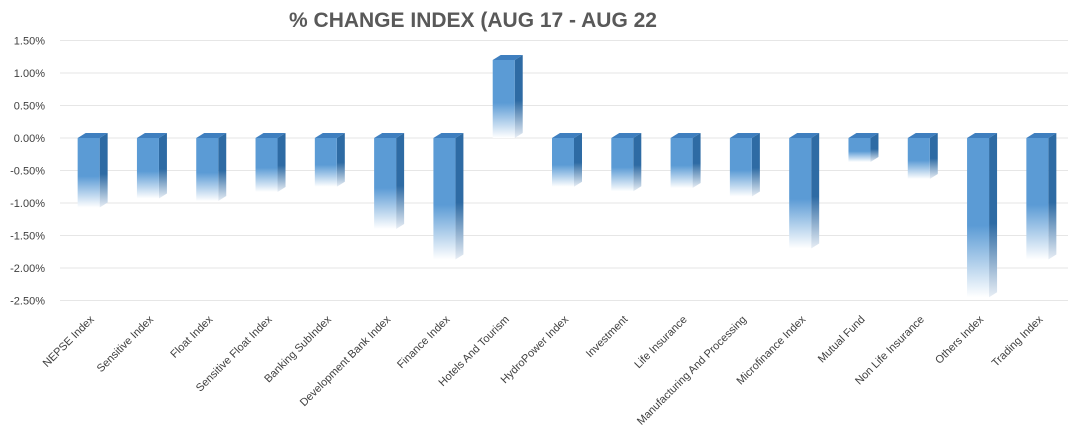 This screenshot has height=439, width=1088. I want to click on y-tick-label: -1.00%, so click(27, 204).